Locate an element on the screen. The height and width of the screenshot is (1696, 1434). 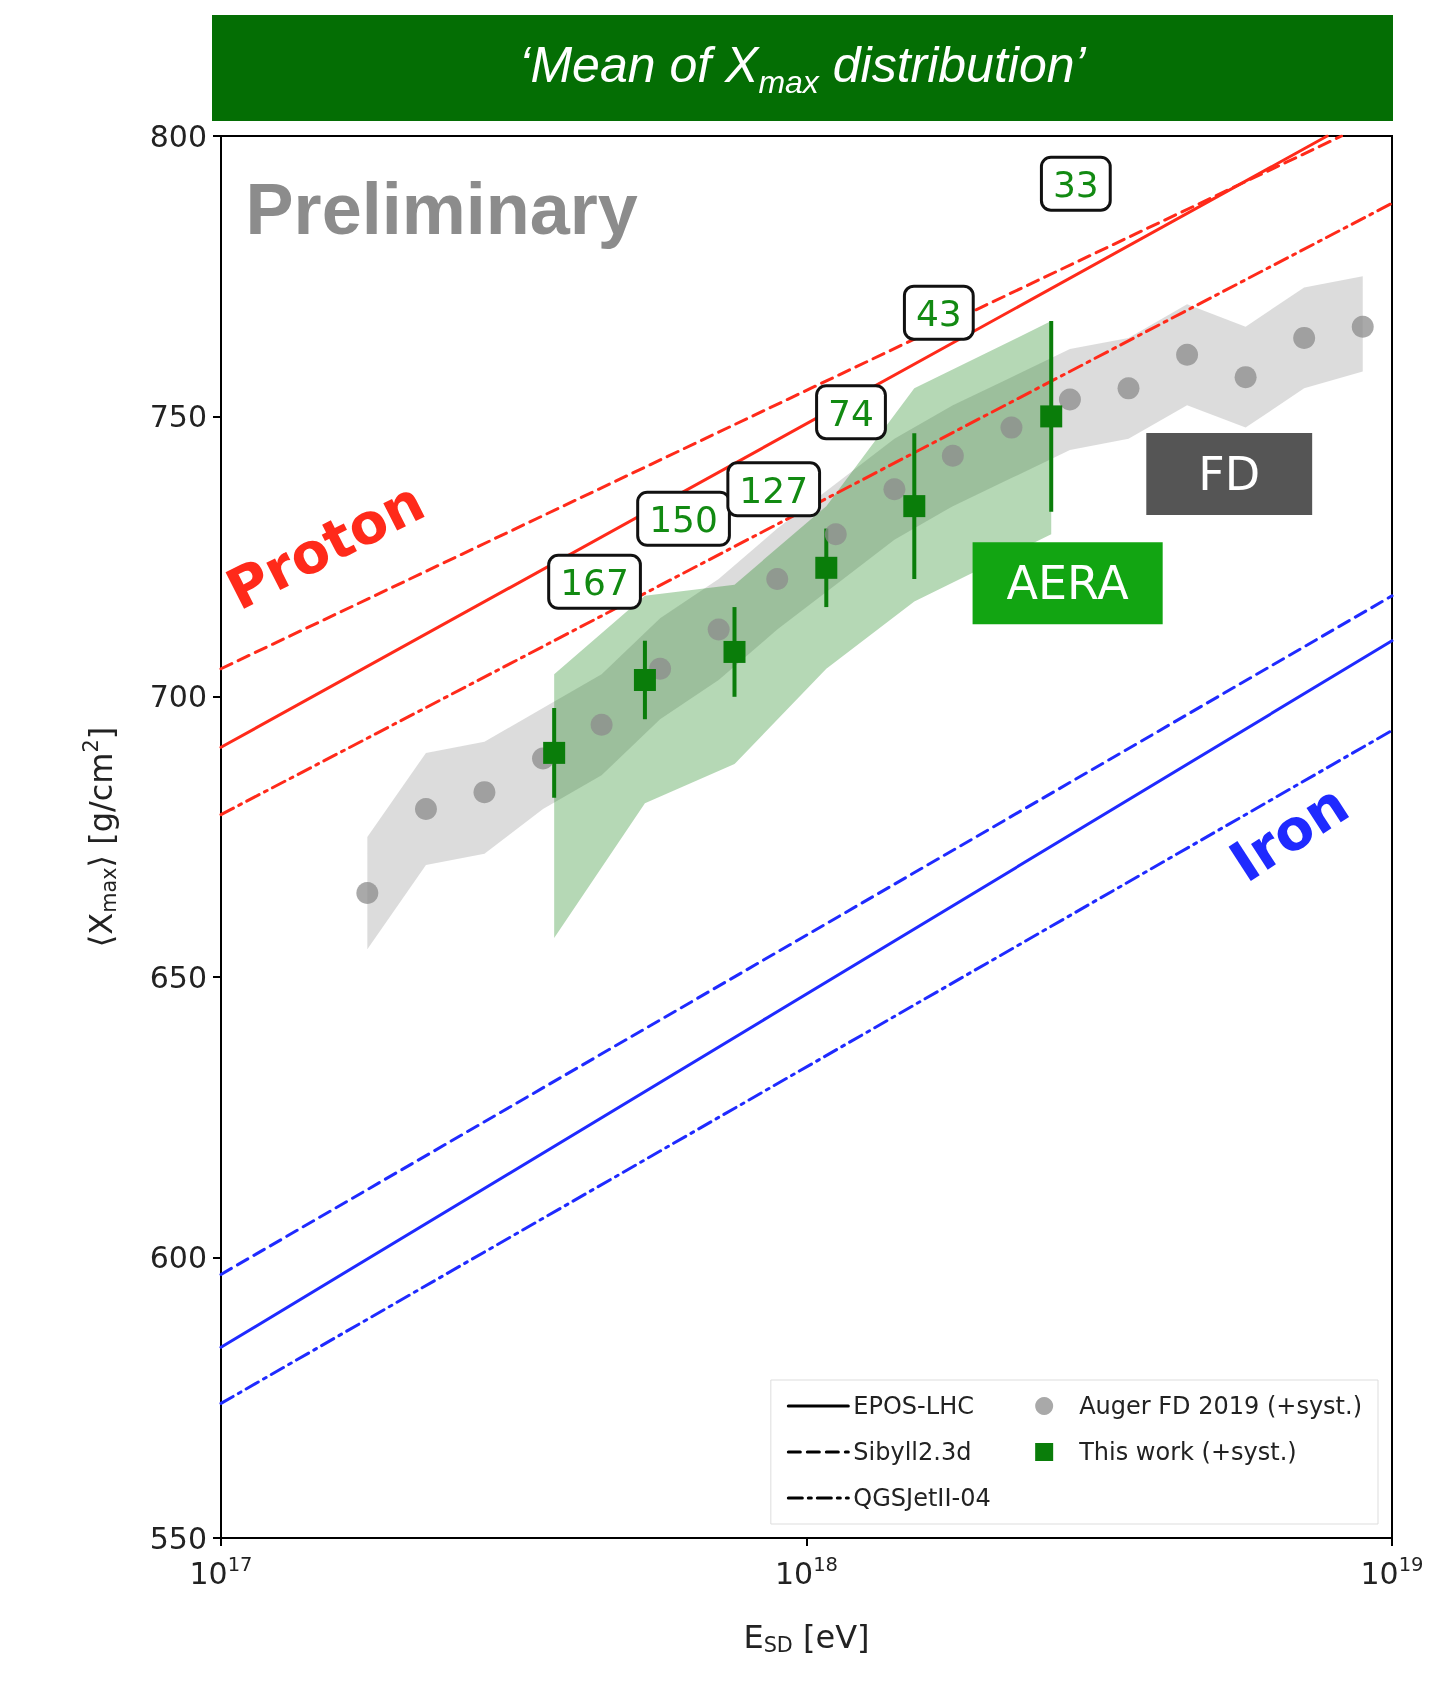
chart-title: ‘Mean of X$_{max}$ distribution’ is located at coordinates (802, 68).